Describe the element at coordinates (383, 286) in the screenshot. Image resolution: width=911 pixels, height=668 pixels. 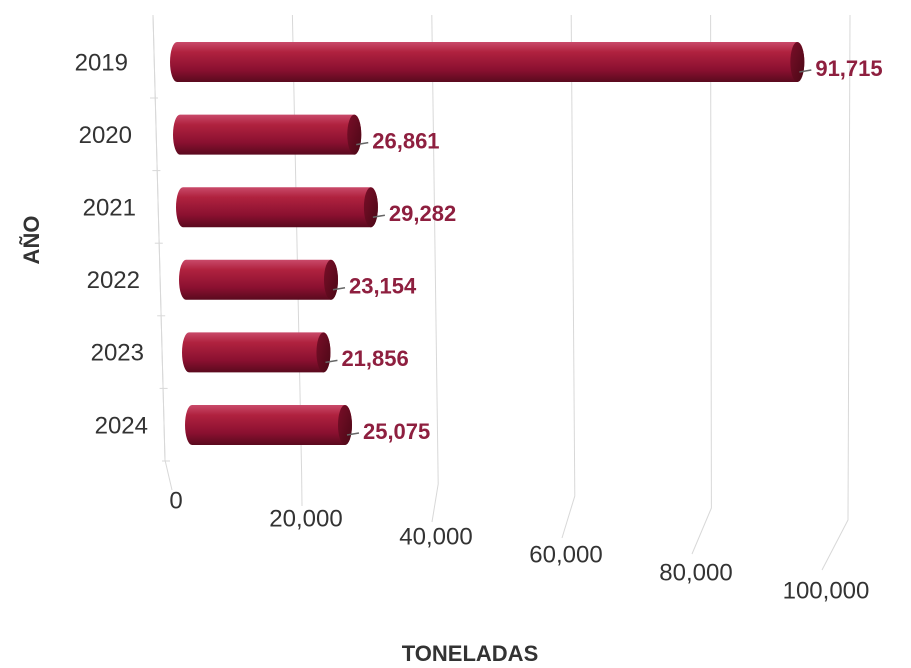
I see `data-label: 23,154` at that location.